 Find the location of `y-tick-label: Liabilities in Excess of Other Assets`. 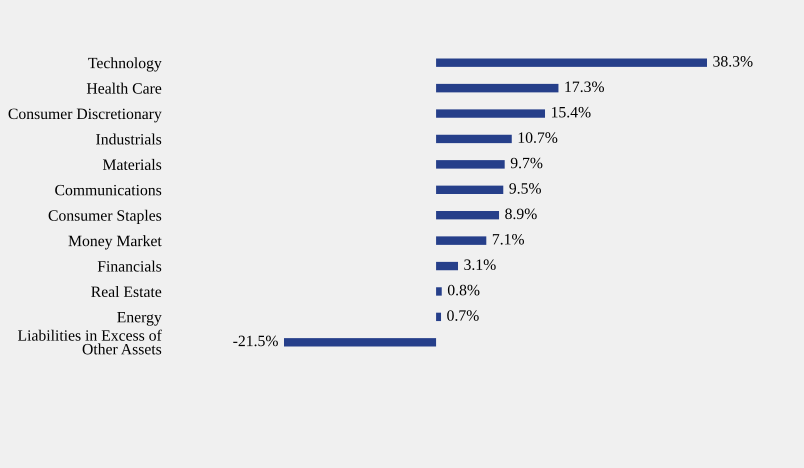

y-tick-label: Liabilities in Excess of Other Assets is located at coordinates (90, 342).